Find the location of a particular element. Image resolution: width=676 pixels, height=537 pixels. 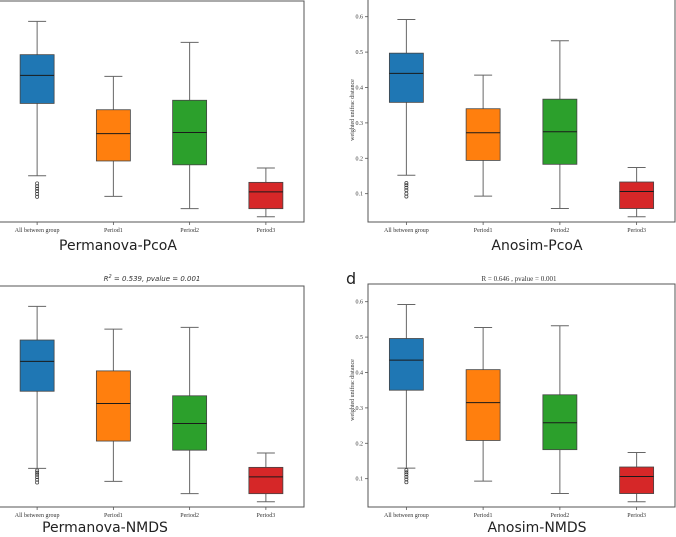

chart-title: R2 = 0.539, pvalue = 0.001 is located at coordinates (152, 278).